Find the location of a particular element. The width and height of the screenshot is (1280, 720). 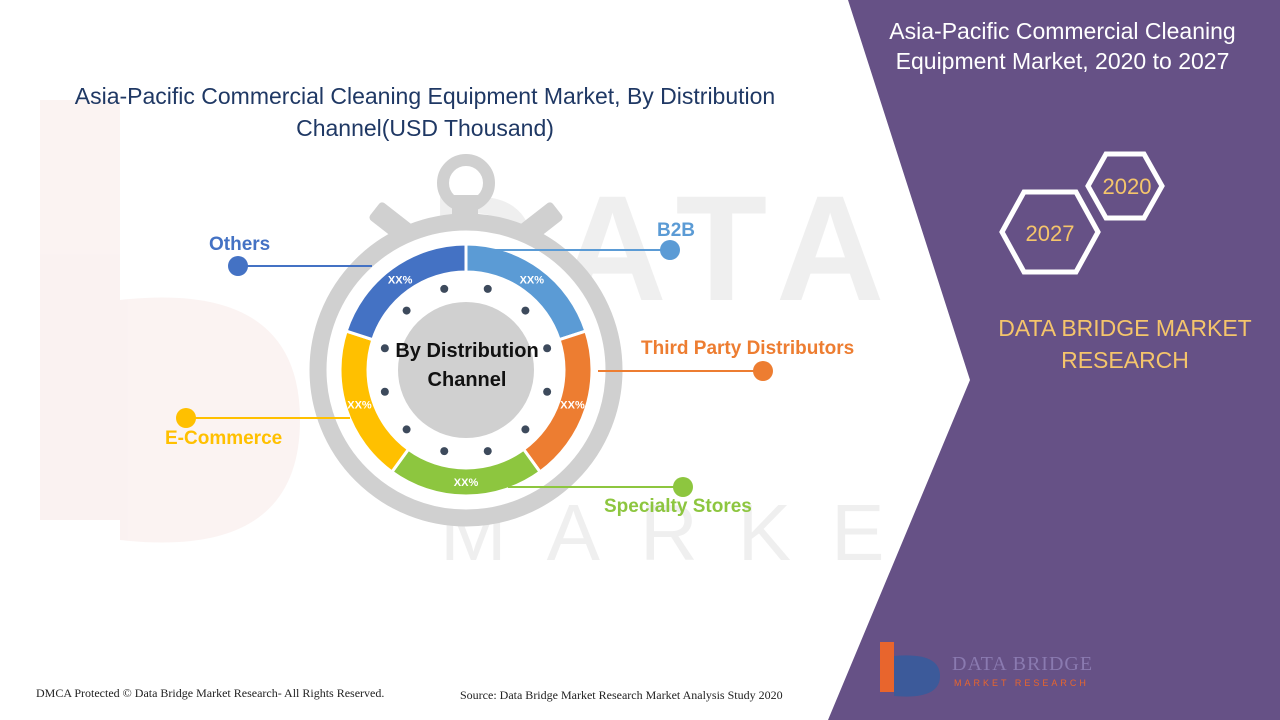

center-label-line1: By Distribution is located at coordinates (466, 351).